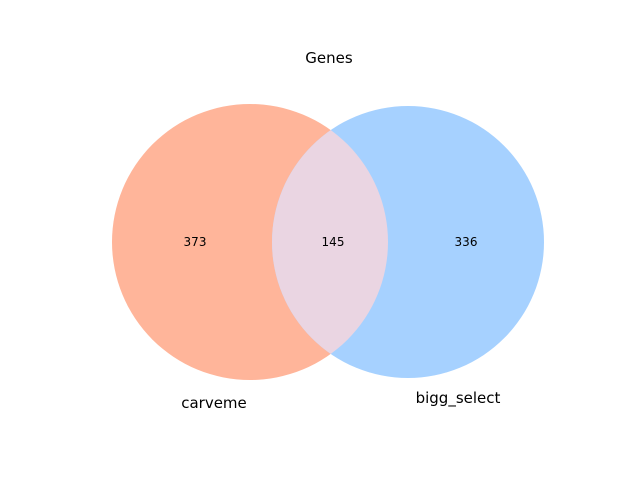  I want to click on set-label-bigg-select: bigg_select, so click(458, 398).